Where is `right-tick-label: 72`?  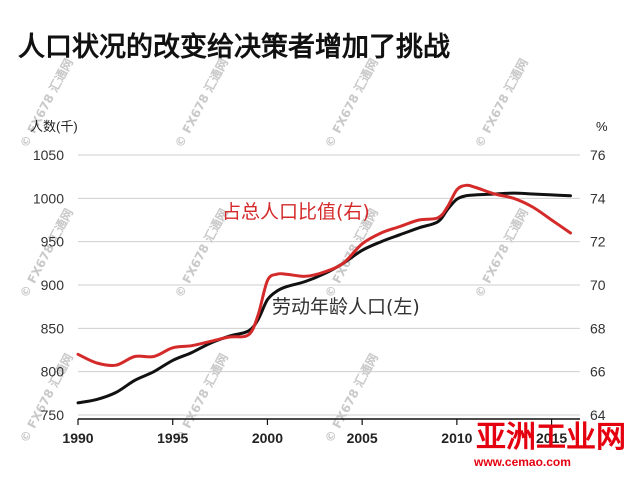 right-tick-label: 72 is located at coordinates (598, 242).